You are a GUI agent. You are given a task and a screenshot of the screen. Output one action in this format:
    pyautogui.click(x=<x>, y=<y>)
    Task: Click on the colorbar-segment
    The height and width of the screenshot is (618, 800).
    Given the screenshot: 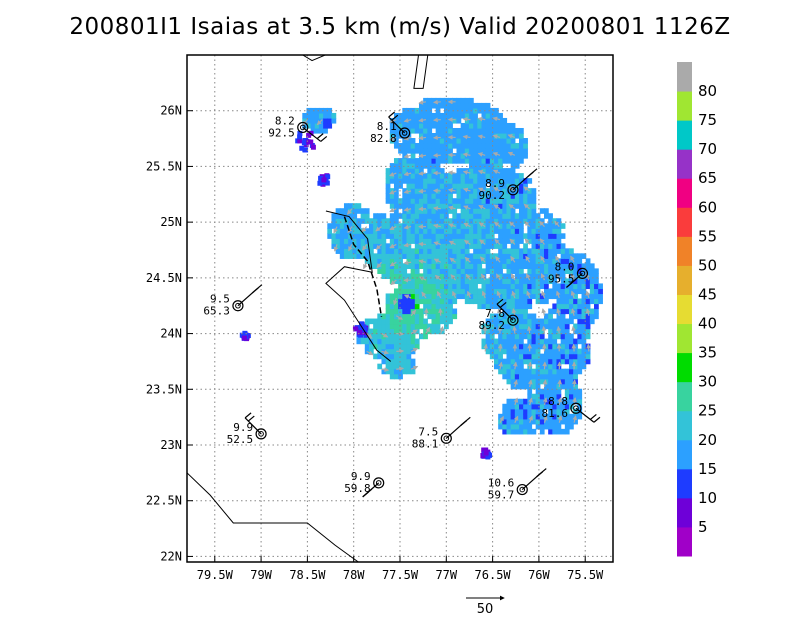 What is the action you would take?
    pyautogui.click(x=684, y=309)
    